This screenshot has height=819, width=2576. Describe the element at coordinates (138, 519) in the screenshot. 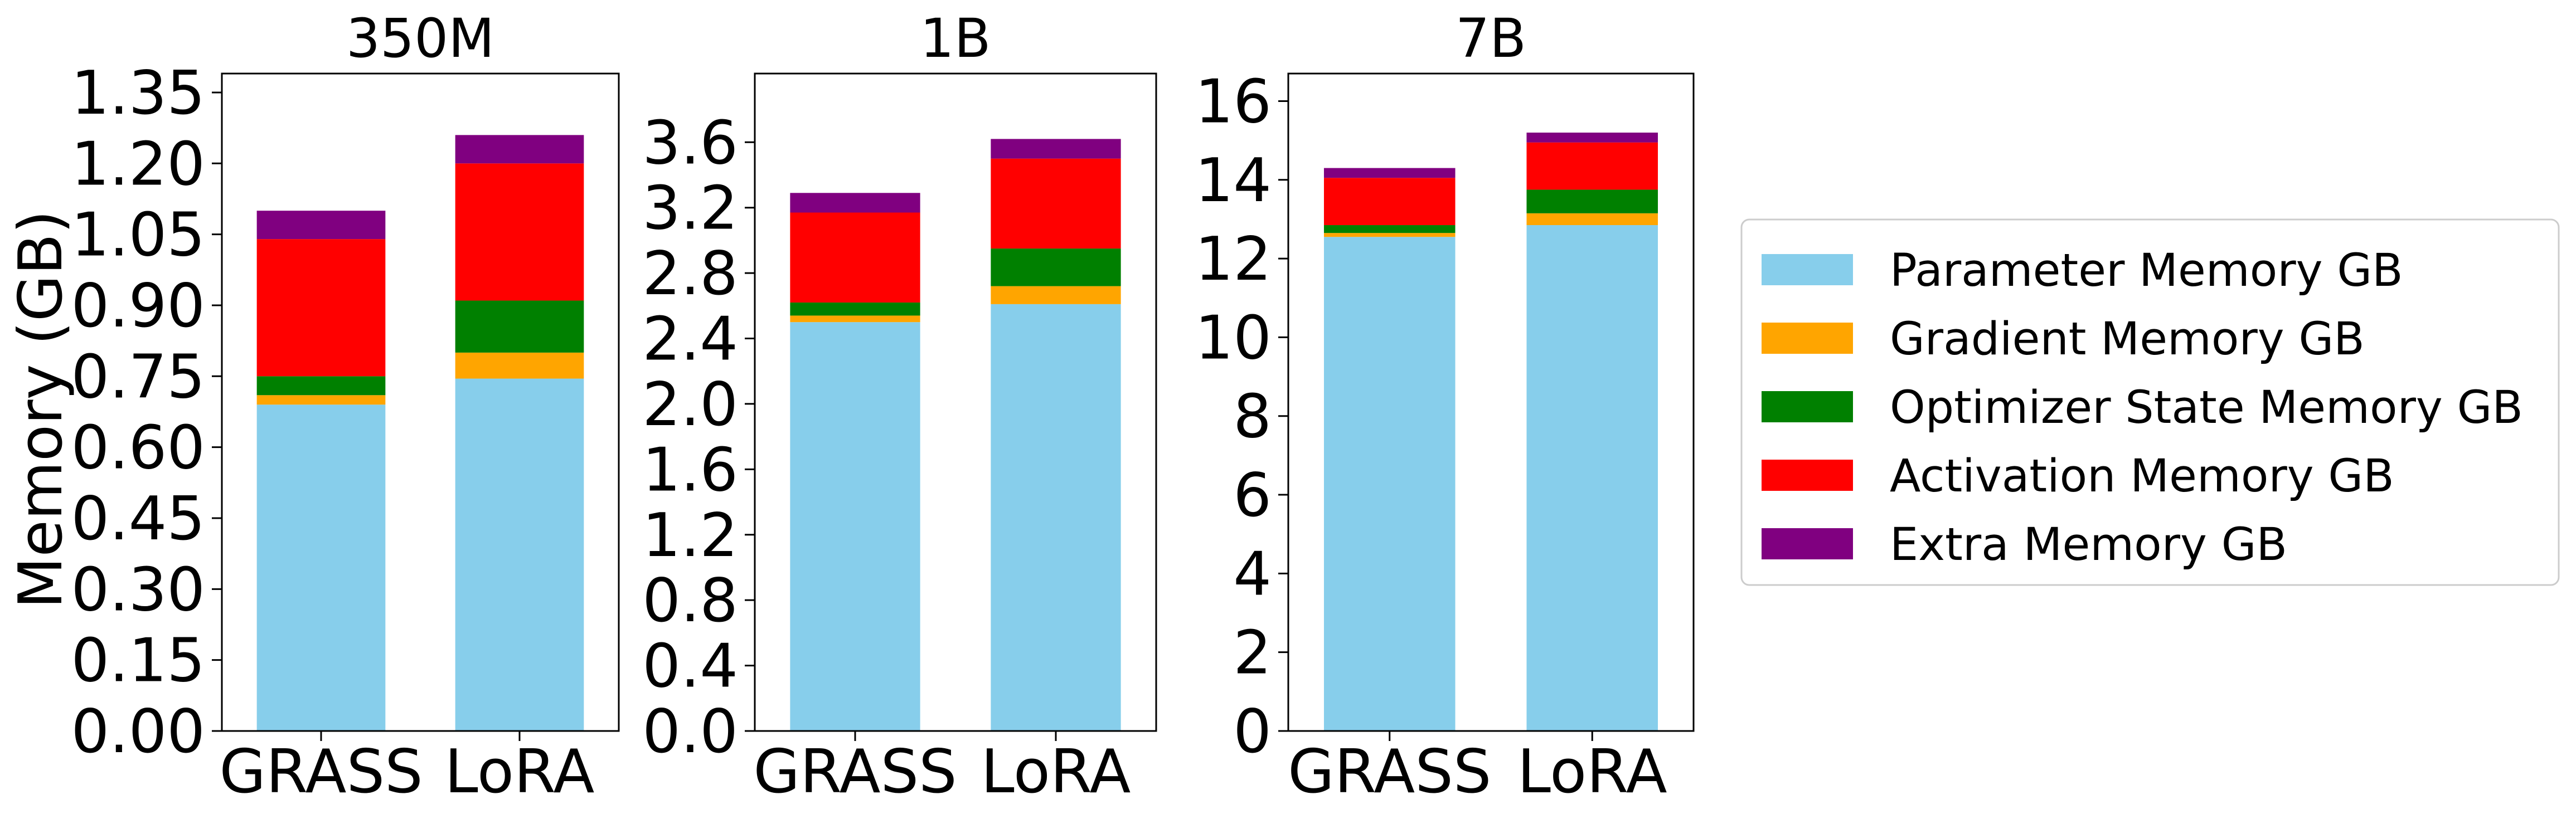

I see `y-tick-label: 0.45` at that location.